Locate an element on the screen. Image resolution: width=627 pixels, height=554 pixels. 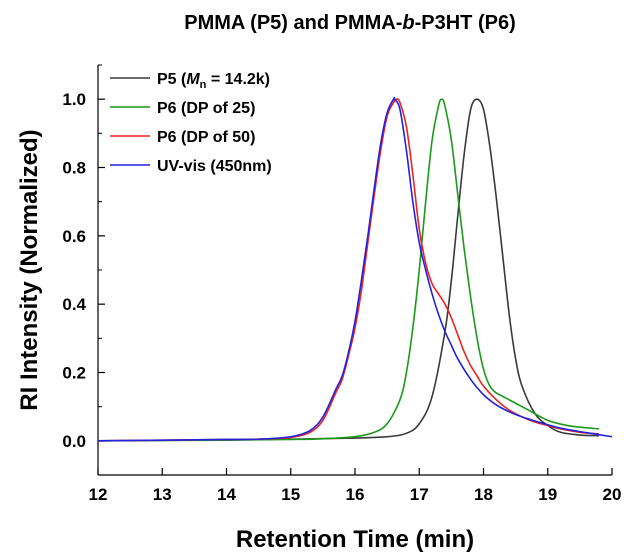
y-tick-label-1: 0.2 is located at coordinates (74, 373).